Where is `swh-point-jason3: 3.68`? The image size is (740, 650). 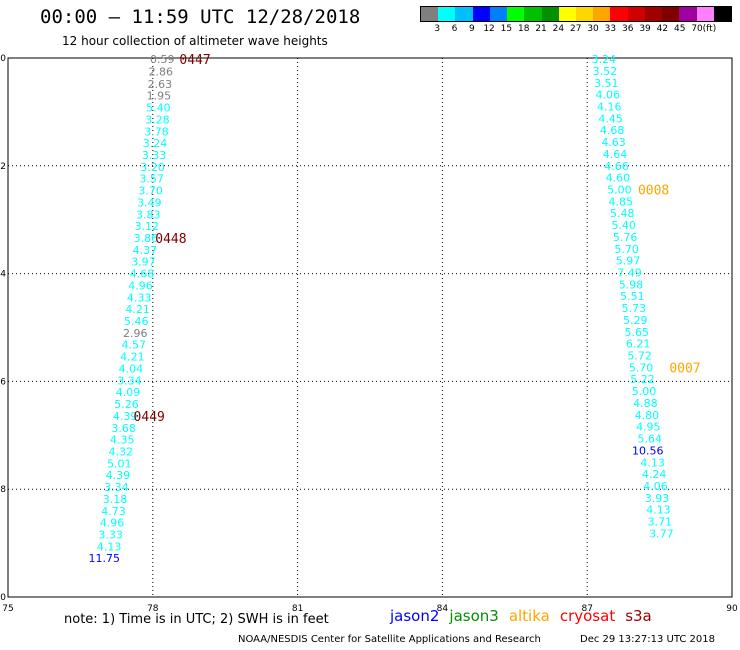
swh-point-jason3: 3.68 is located at coordinates (123, 428).